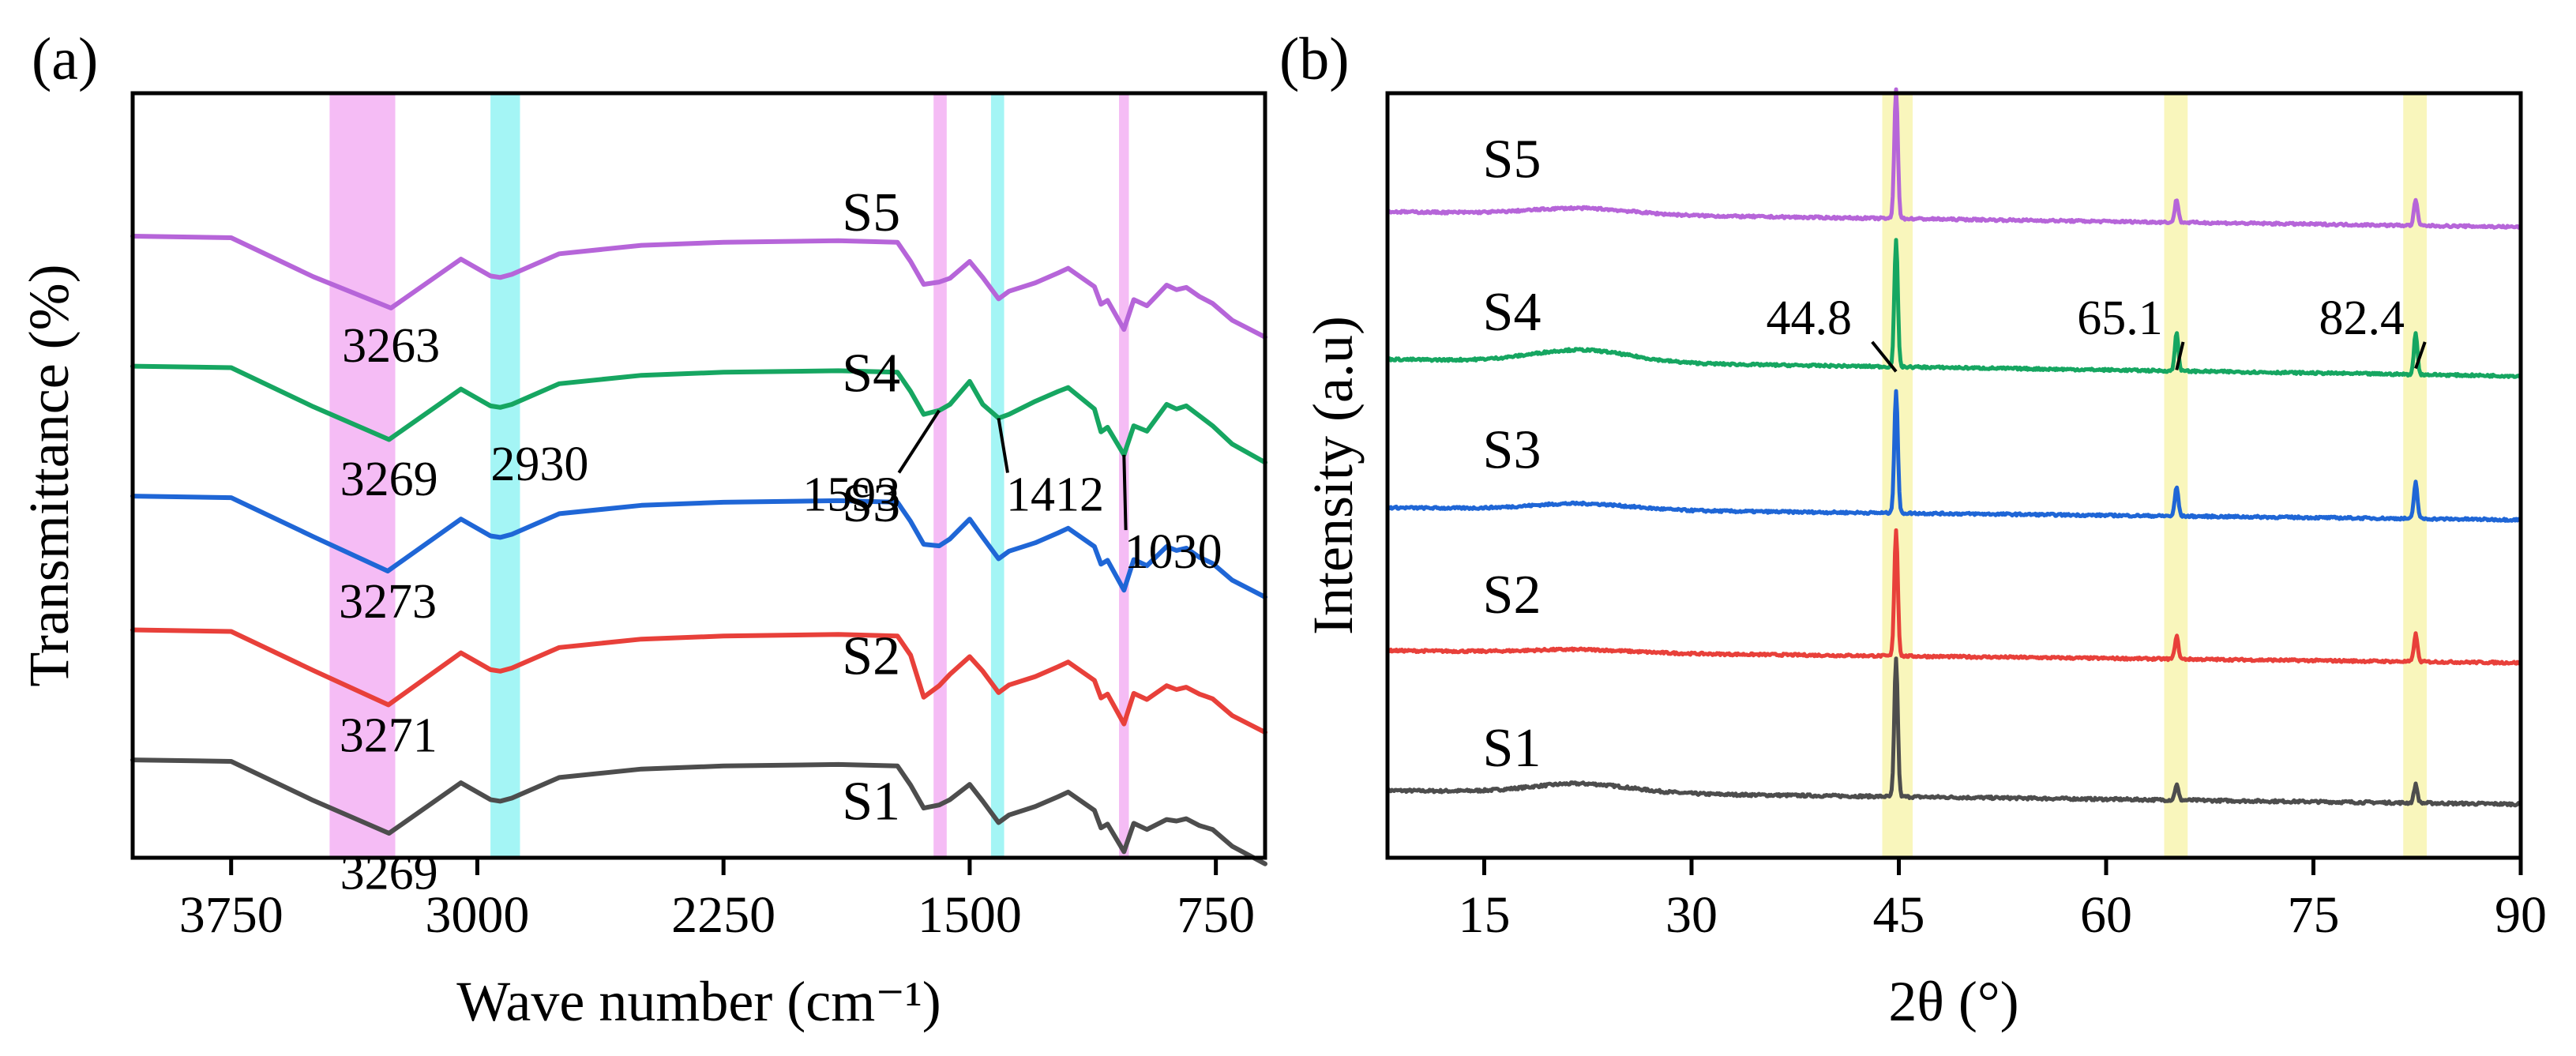 The height and width of the screenshot is (1056, 2576). I want to click on panel-a-annotation-2930: 2930, so click(539, 465).